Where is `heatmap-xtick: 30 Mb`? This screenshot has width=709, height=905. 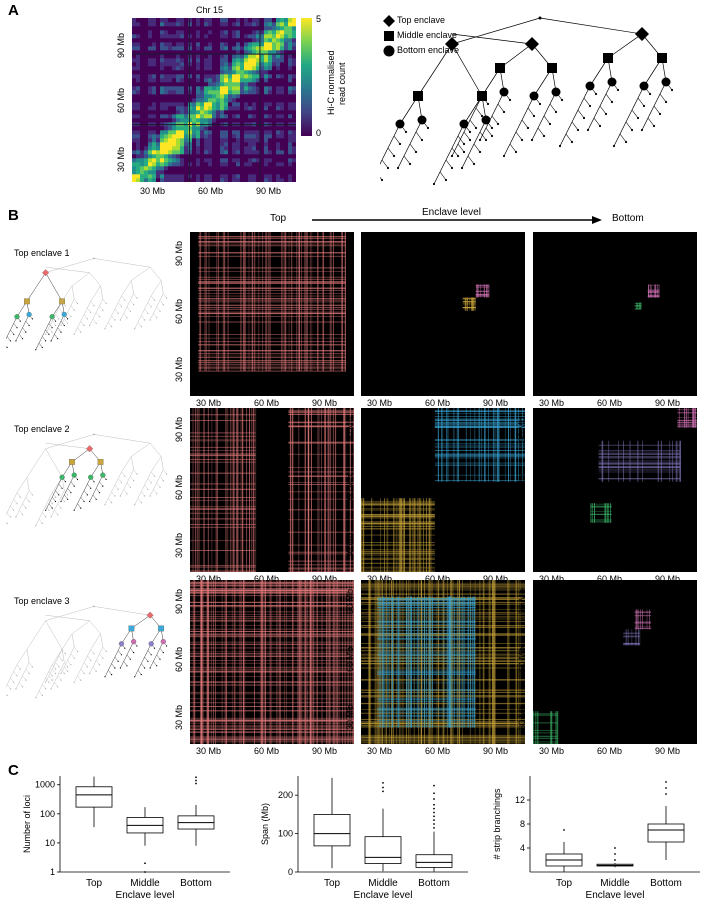 heatmap-xtick: 30 Mb is located at coordinates (209, 579).